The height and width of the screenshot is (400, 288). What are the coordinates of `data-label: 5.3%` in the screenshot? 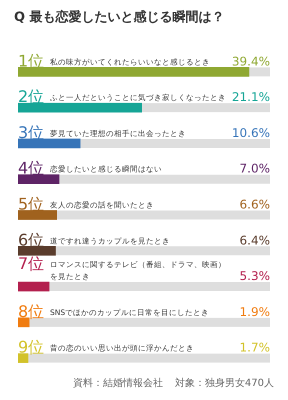 It's located at (255, 276).